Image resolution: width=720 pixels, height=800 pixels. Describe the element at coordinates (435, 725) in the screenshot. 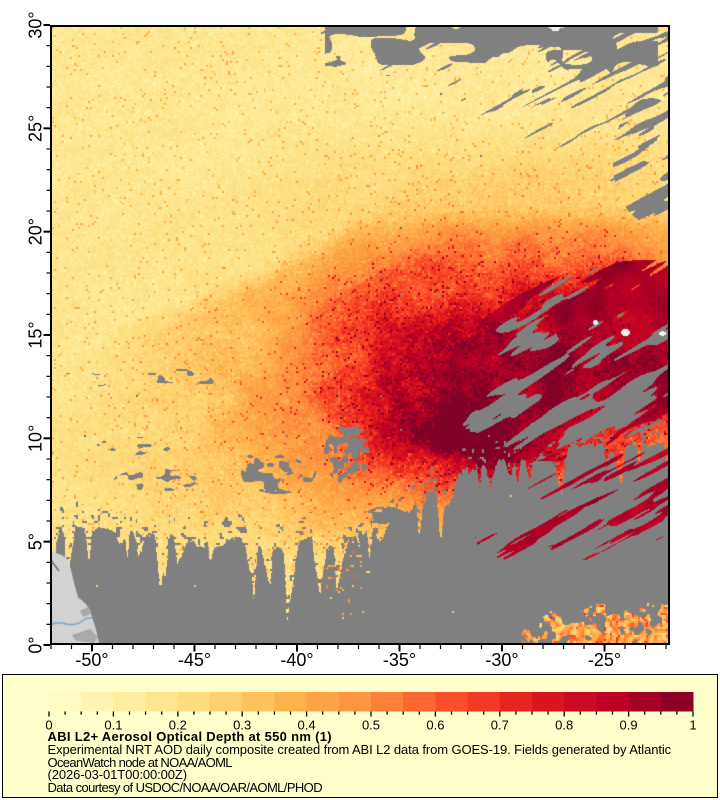

I see `svg-text: 0.6` at that location.